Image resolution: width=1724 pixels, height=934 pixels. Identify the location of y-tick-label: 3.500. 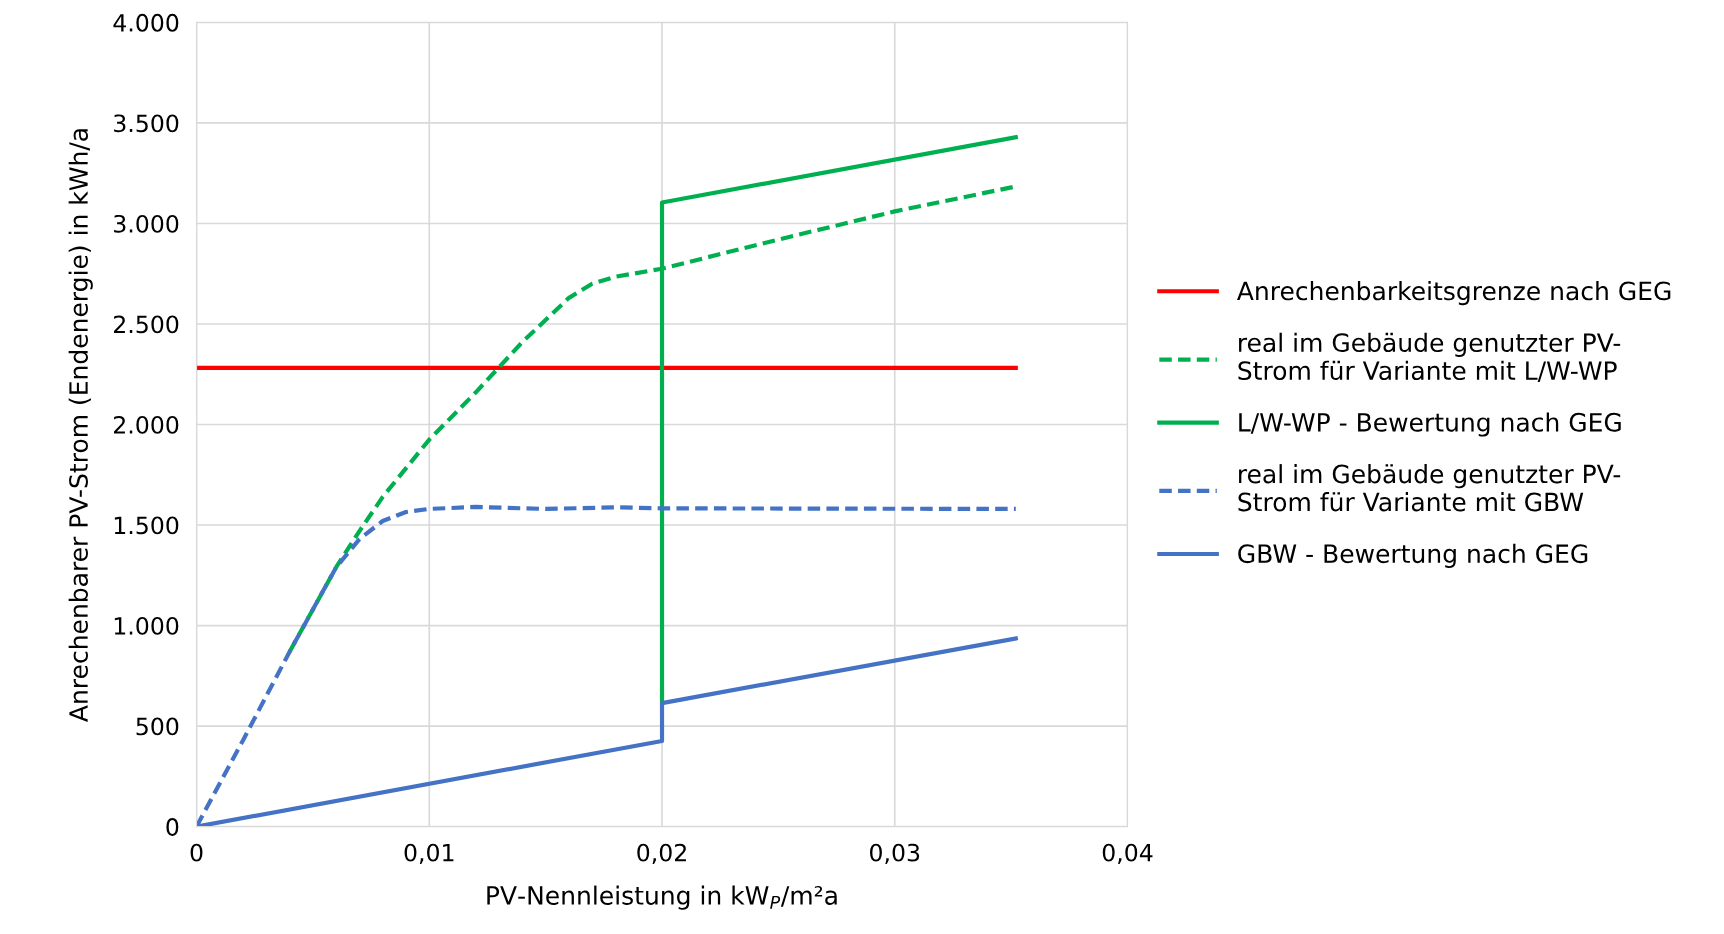
(146, 123).